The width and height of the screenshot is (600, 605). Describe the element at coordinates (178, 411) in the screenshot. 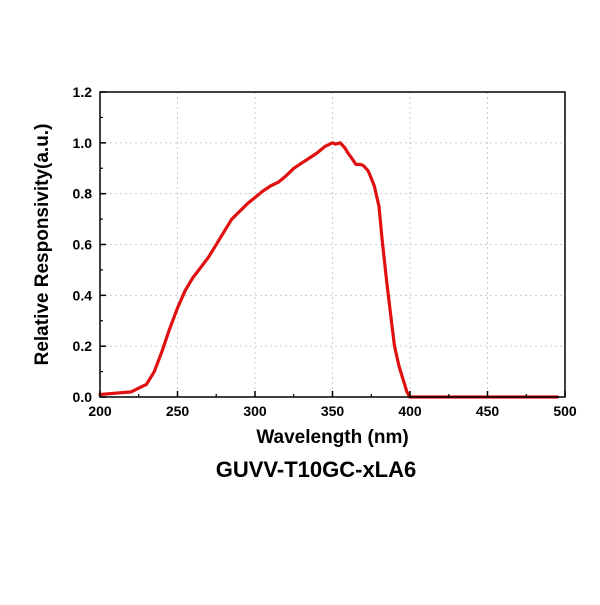

I see `x-tick-label: 250` at that location.